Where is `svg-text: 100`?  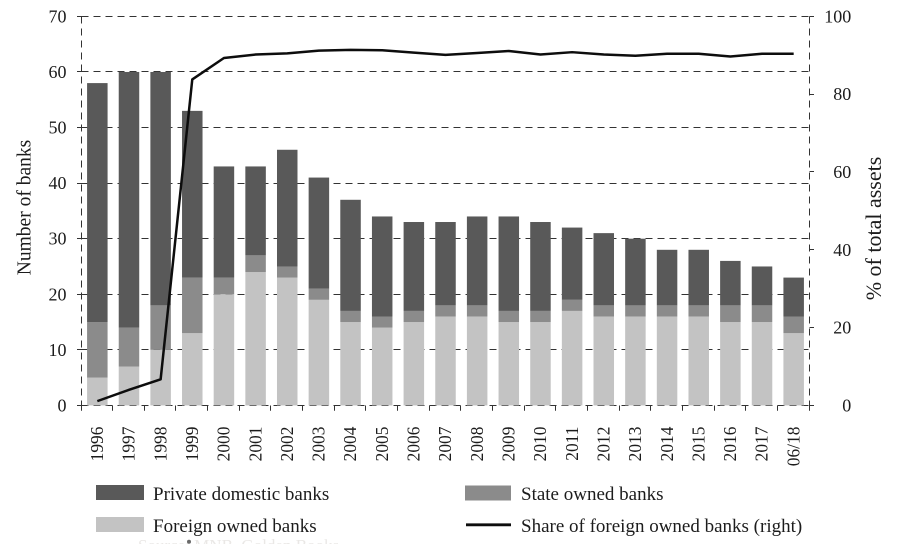 svg-text: 100 is located at coordinates (837, 16).